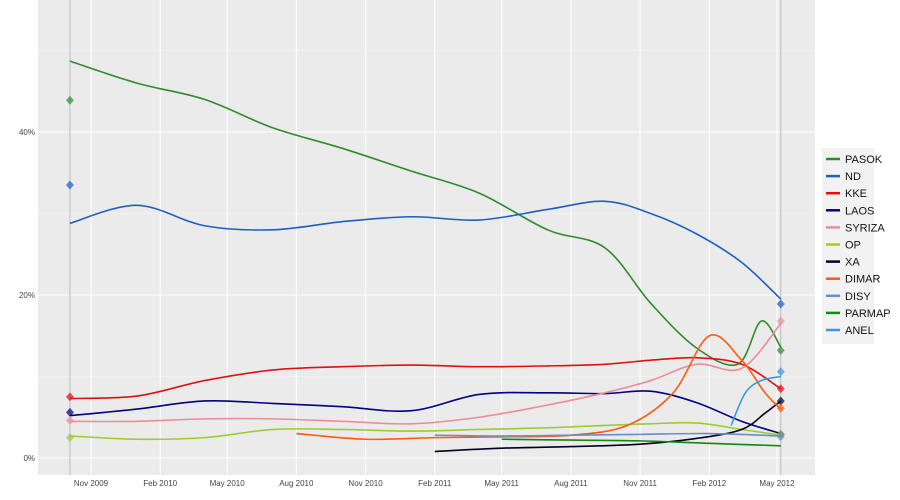 This screenshot has height=500, width=900. What do you see at coordinates (27, 295) in the screenshot?
I see `y-tick-label: 20%` at bounding box center [27, 295].